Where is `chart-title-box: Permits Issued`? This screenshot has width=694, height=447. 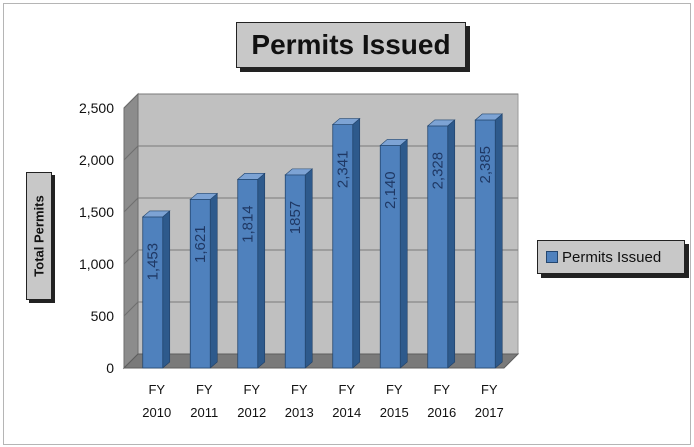
chart-title-box: Permits Issued is located at coordinates (351, 45).